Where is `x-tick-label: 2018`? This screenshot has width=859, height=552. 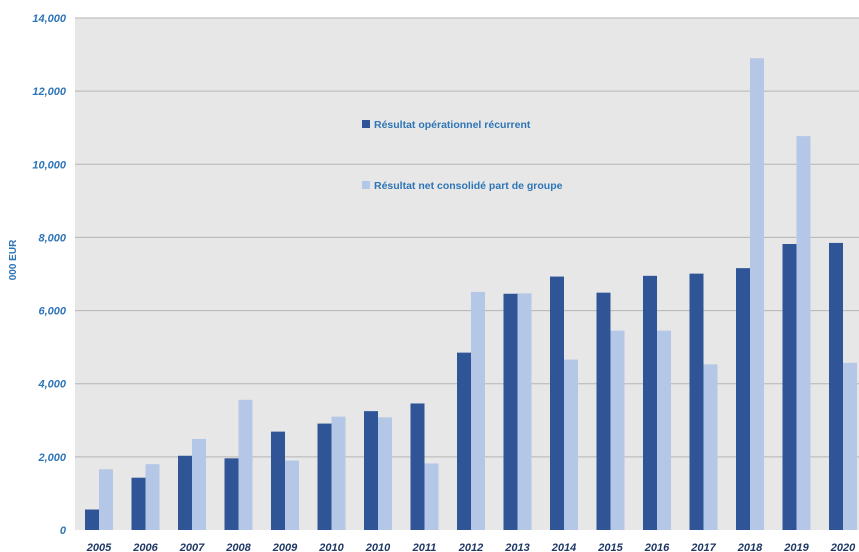
x-tick-label: 2018 is located at coordinates (750, 547).